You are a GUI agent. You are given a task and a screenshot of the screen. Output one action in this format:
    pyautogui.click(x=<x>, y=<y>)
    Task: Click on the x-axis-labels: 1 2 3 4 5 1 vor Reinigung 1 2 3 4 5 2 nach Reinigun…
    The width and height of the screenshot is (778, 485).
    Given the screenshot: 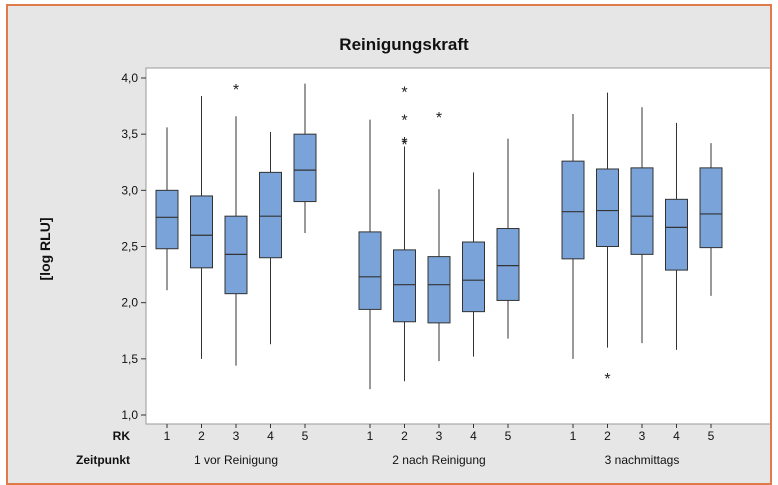 What is the action you would take?
    pyautogui.click(x=439, y=445)
    